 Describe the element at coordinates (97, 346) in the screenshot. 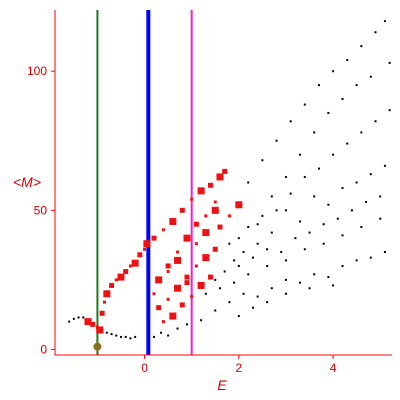

I see `ground-series` at that location.